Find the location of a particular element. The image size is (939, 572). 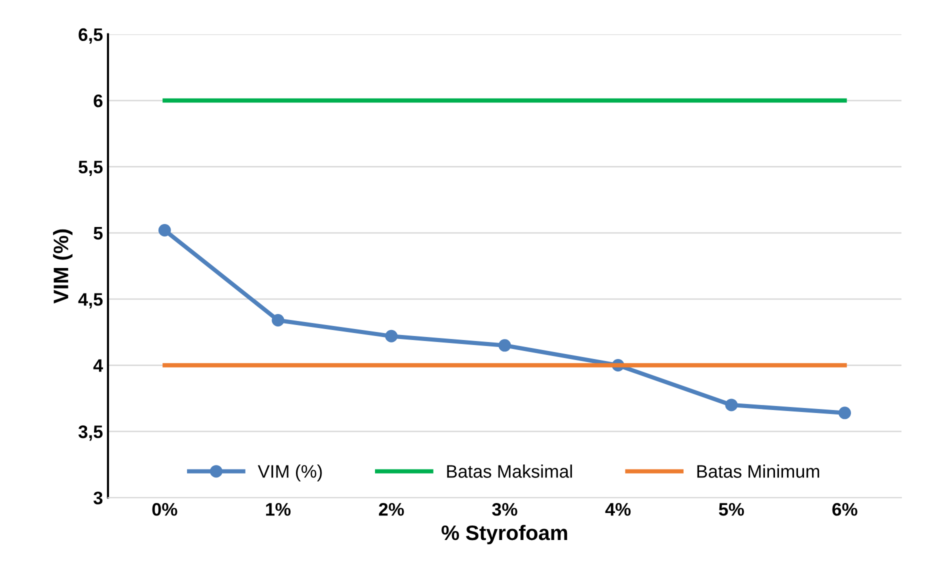

y-tick-label: 4,5 is located at coordinates (90, 300).